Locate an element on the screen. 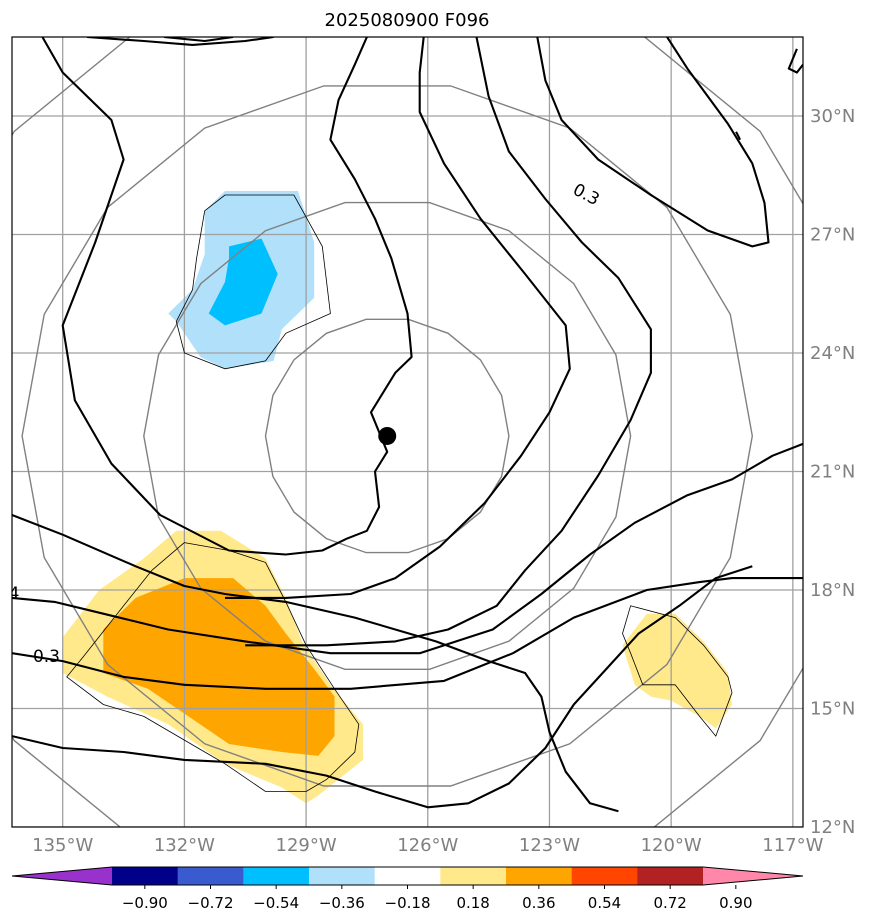 This screenshot has height=924, width=873. colorbar-tick-label: 0.90 is located at coordinates (735, 903).